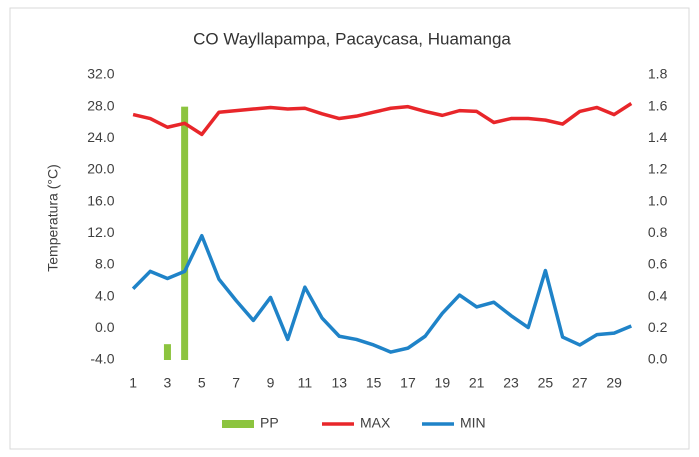 The width and height of the screenshot is (699, 457). Describe the element at coordinates (269, 423) in the screenshot. I see `legend-label: PP` at that location.